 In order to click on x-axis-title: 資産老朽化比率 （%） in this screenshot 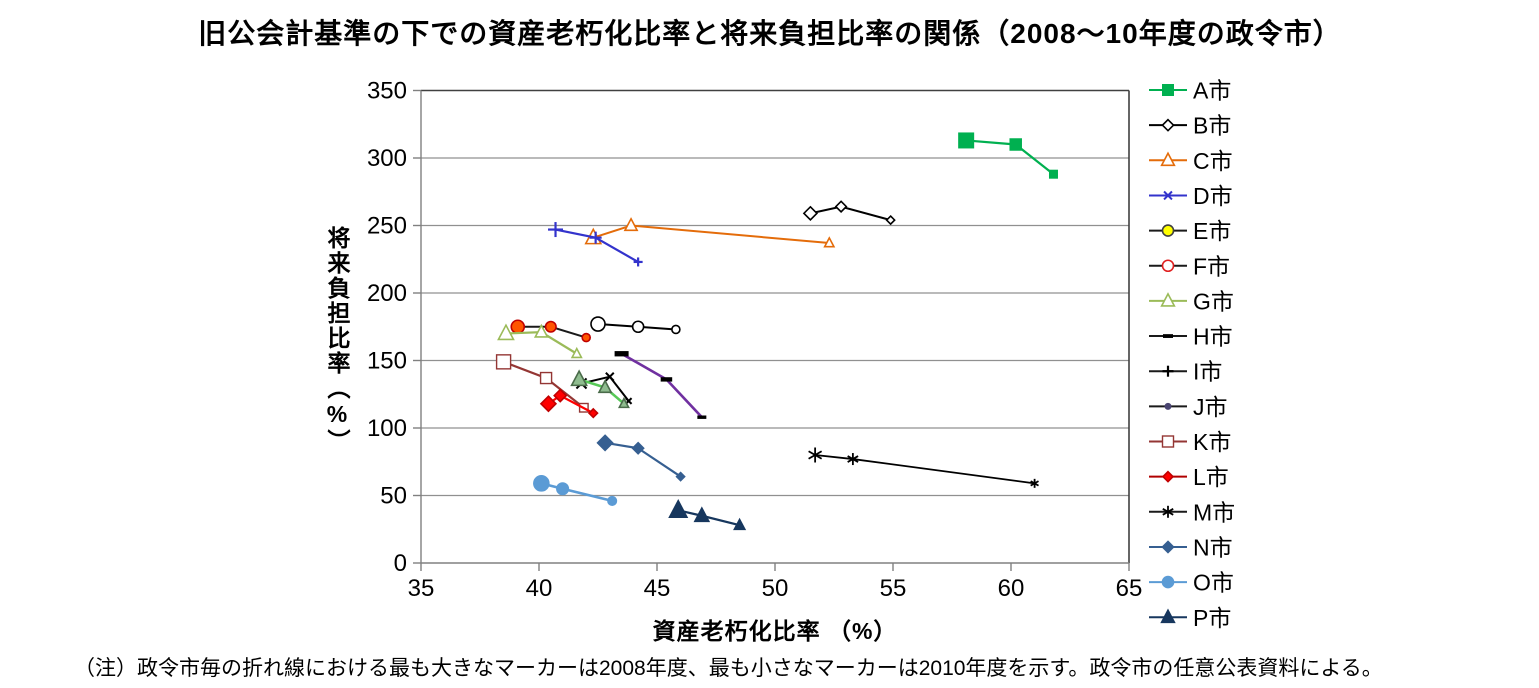, I will do `click(775, 631)`.